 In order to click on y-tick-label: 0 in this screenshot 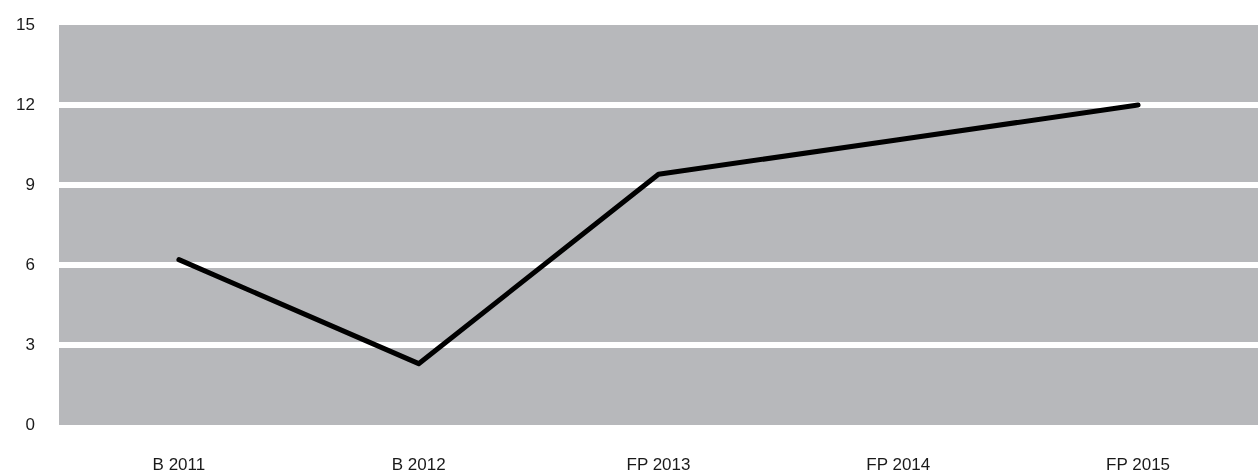, I will do `click(30, 424)`.